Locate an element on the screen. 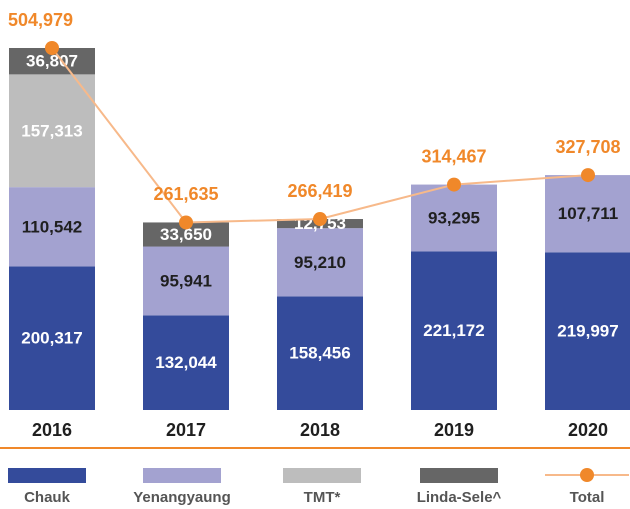 Image resolution: width=630 pixels, height=509 pixels. legend-label: TMT* is located at coordinates (322, 497).